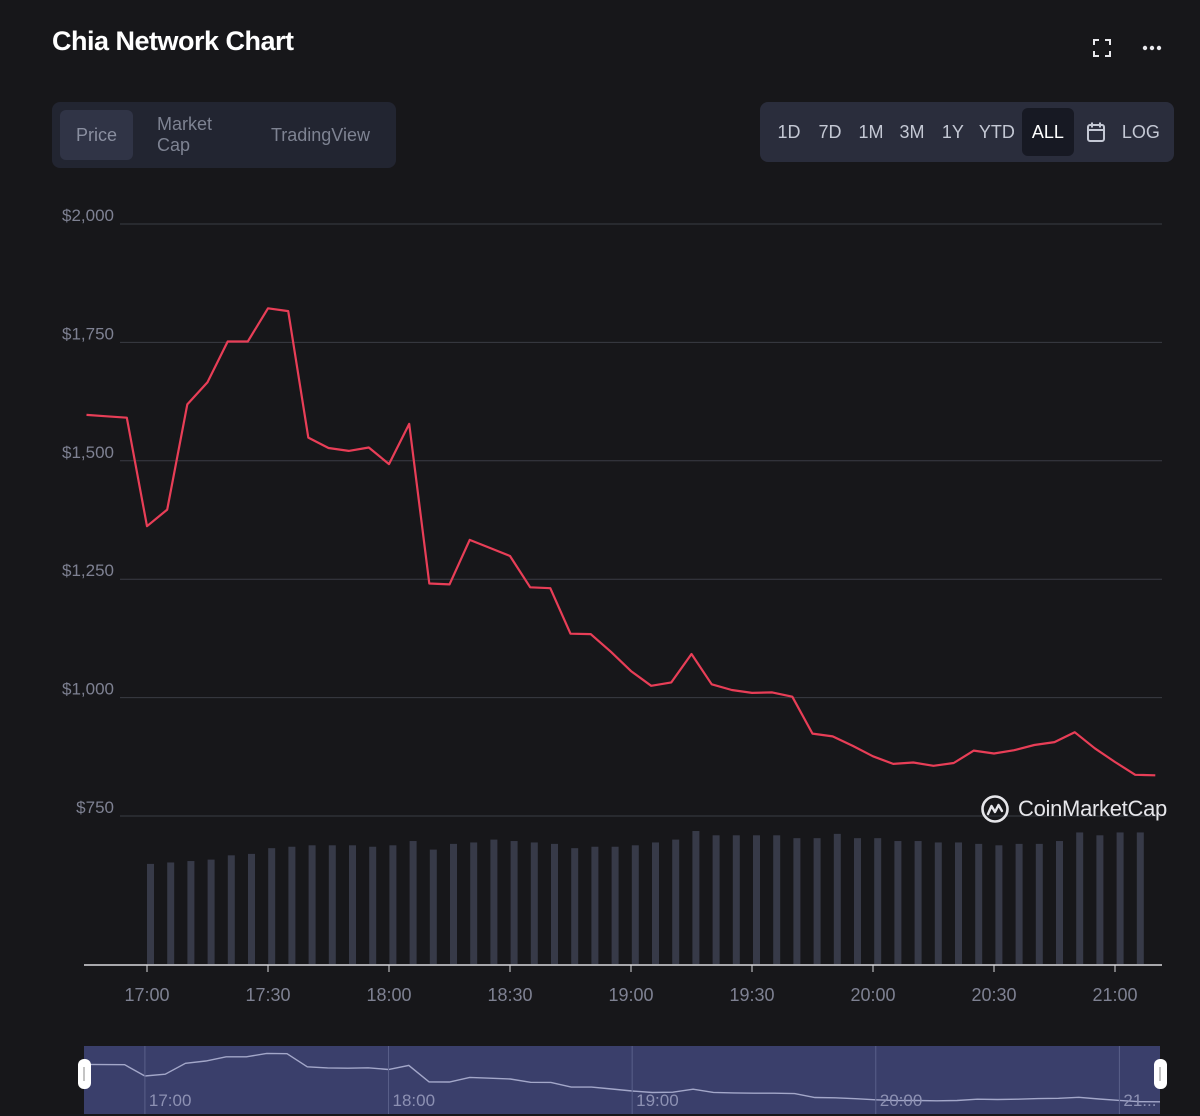 Image resolution: width=1200 pixels, height=1116 pixels. Describe the element at coordinates (1102, 48) in the screenshot. I see `fullscreen-icon` at that location.